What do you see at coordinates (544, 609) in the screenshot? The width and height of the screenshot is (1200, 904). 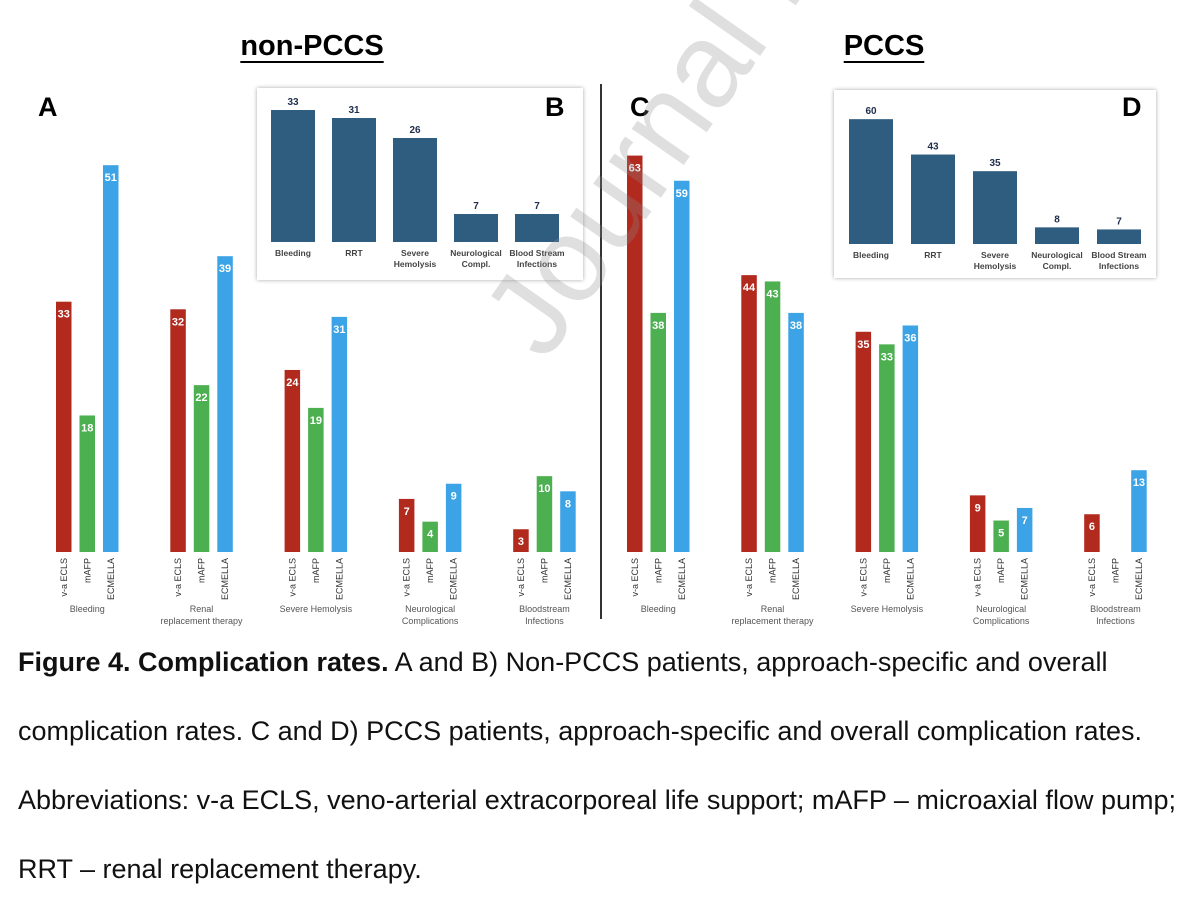 I see `category-label-bloodstream-infections: Bloodstream` at bounding box center [544, 609].